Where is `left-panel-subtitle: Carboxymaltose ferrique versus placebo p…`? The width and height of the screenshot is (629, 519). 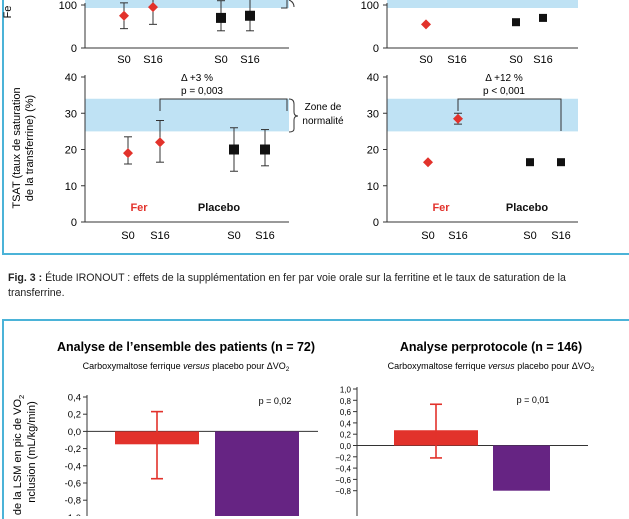
left-panel-subtitle: Carboxymaltose ferrique versus placebo p… is located at coordinates (186, 367).